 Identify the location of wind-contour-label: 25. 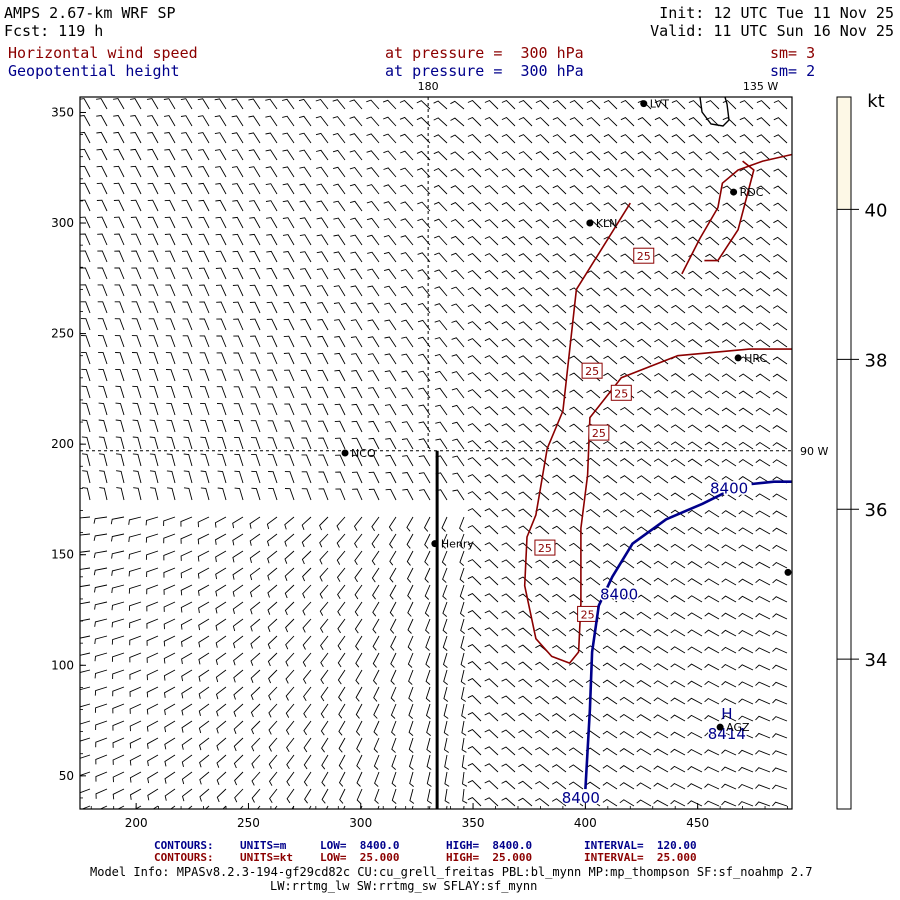
(545, 548).